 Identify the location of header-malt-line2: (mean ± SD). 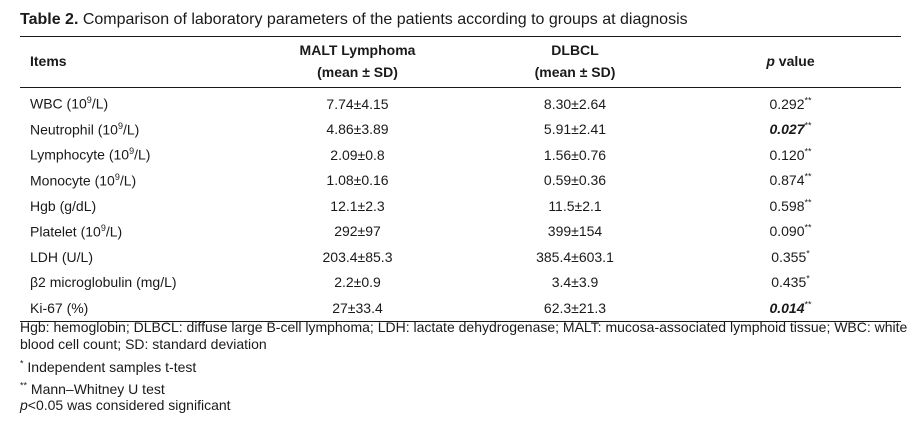
(357, 72).